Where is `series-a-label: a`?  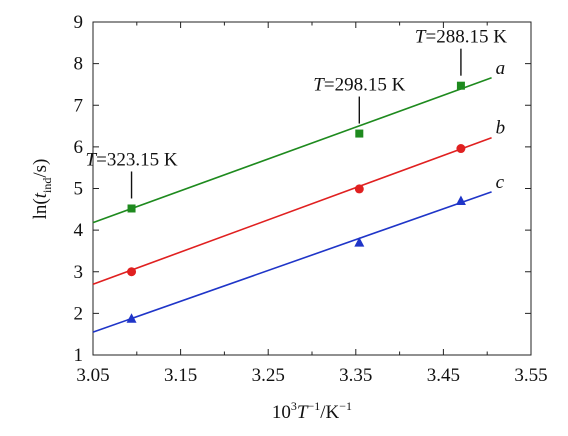
series-a-label: a is located at coordinates (501, 68).